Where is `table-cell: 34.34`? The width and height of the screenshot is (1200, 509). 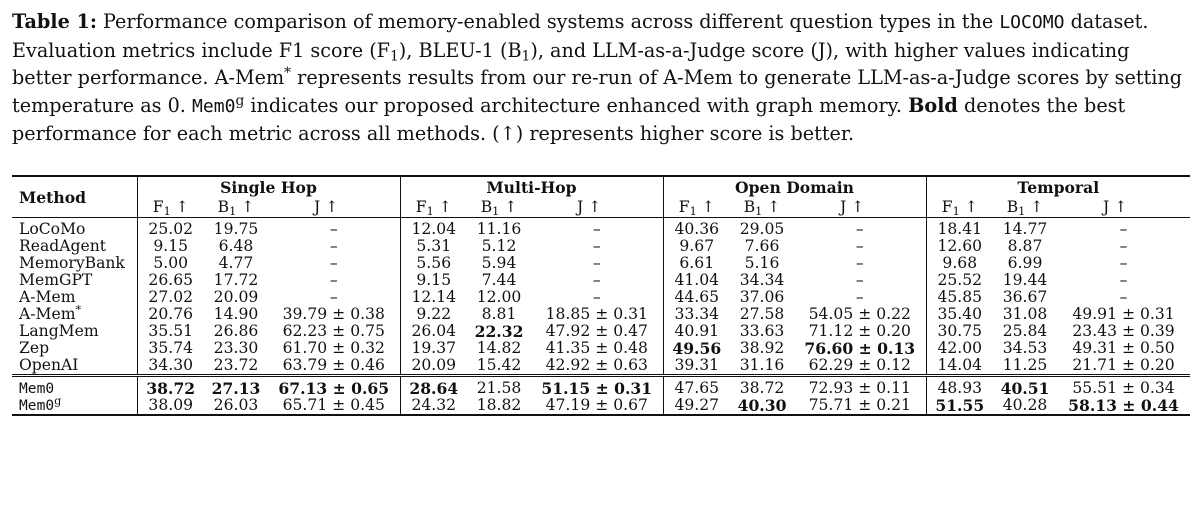
table-cell: 34.34 is located at coordinates (762, 280).